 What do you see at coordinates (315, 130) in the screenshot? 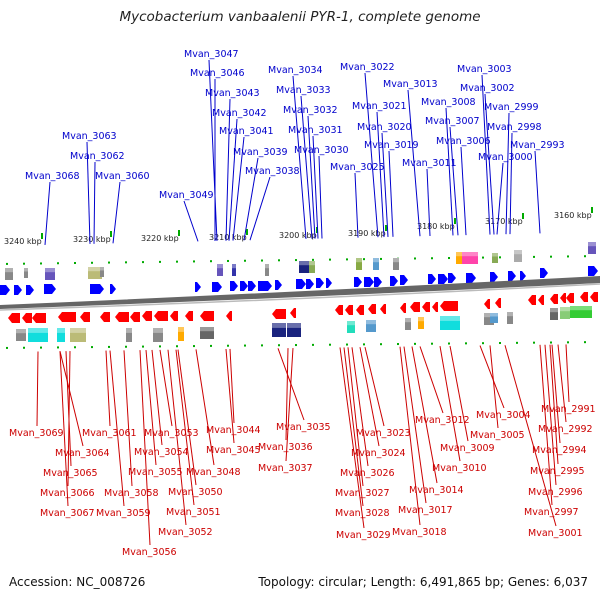
I see `top-gene-label: Mvan_3031` at bounding box center [315, 130].